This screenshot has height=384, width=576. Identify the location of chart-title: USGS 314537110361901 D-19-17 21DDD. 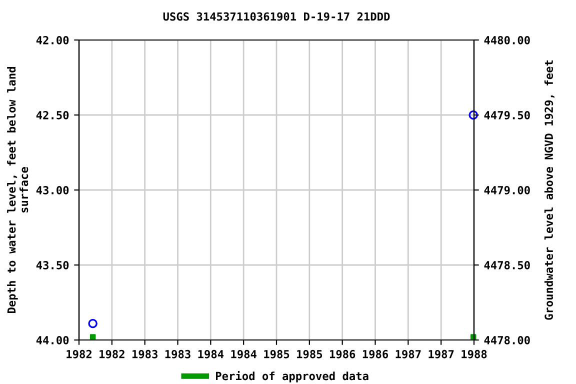
(276, 16).